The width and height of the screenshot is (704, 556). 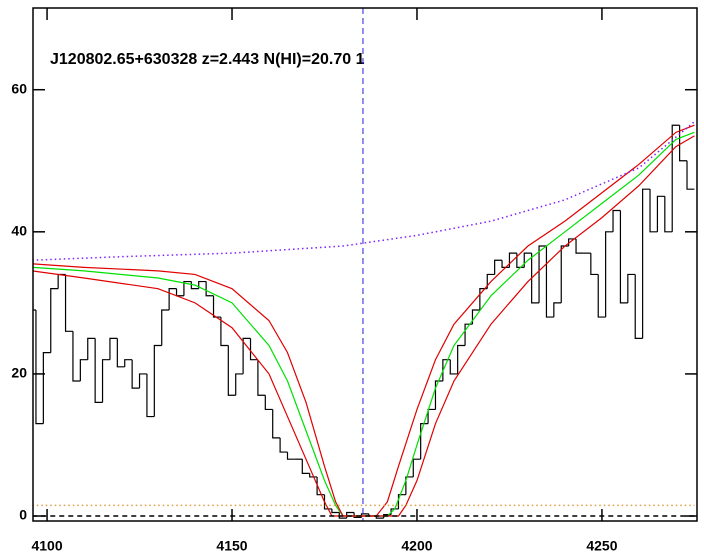 I want to click on y-tick-label: 40, so click(x=19, y=231).